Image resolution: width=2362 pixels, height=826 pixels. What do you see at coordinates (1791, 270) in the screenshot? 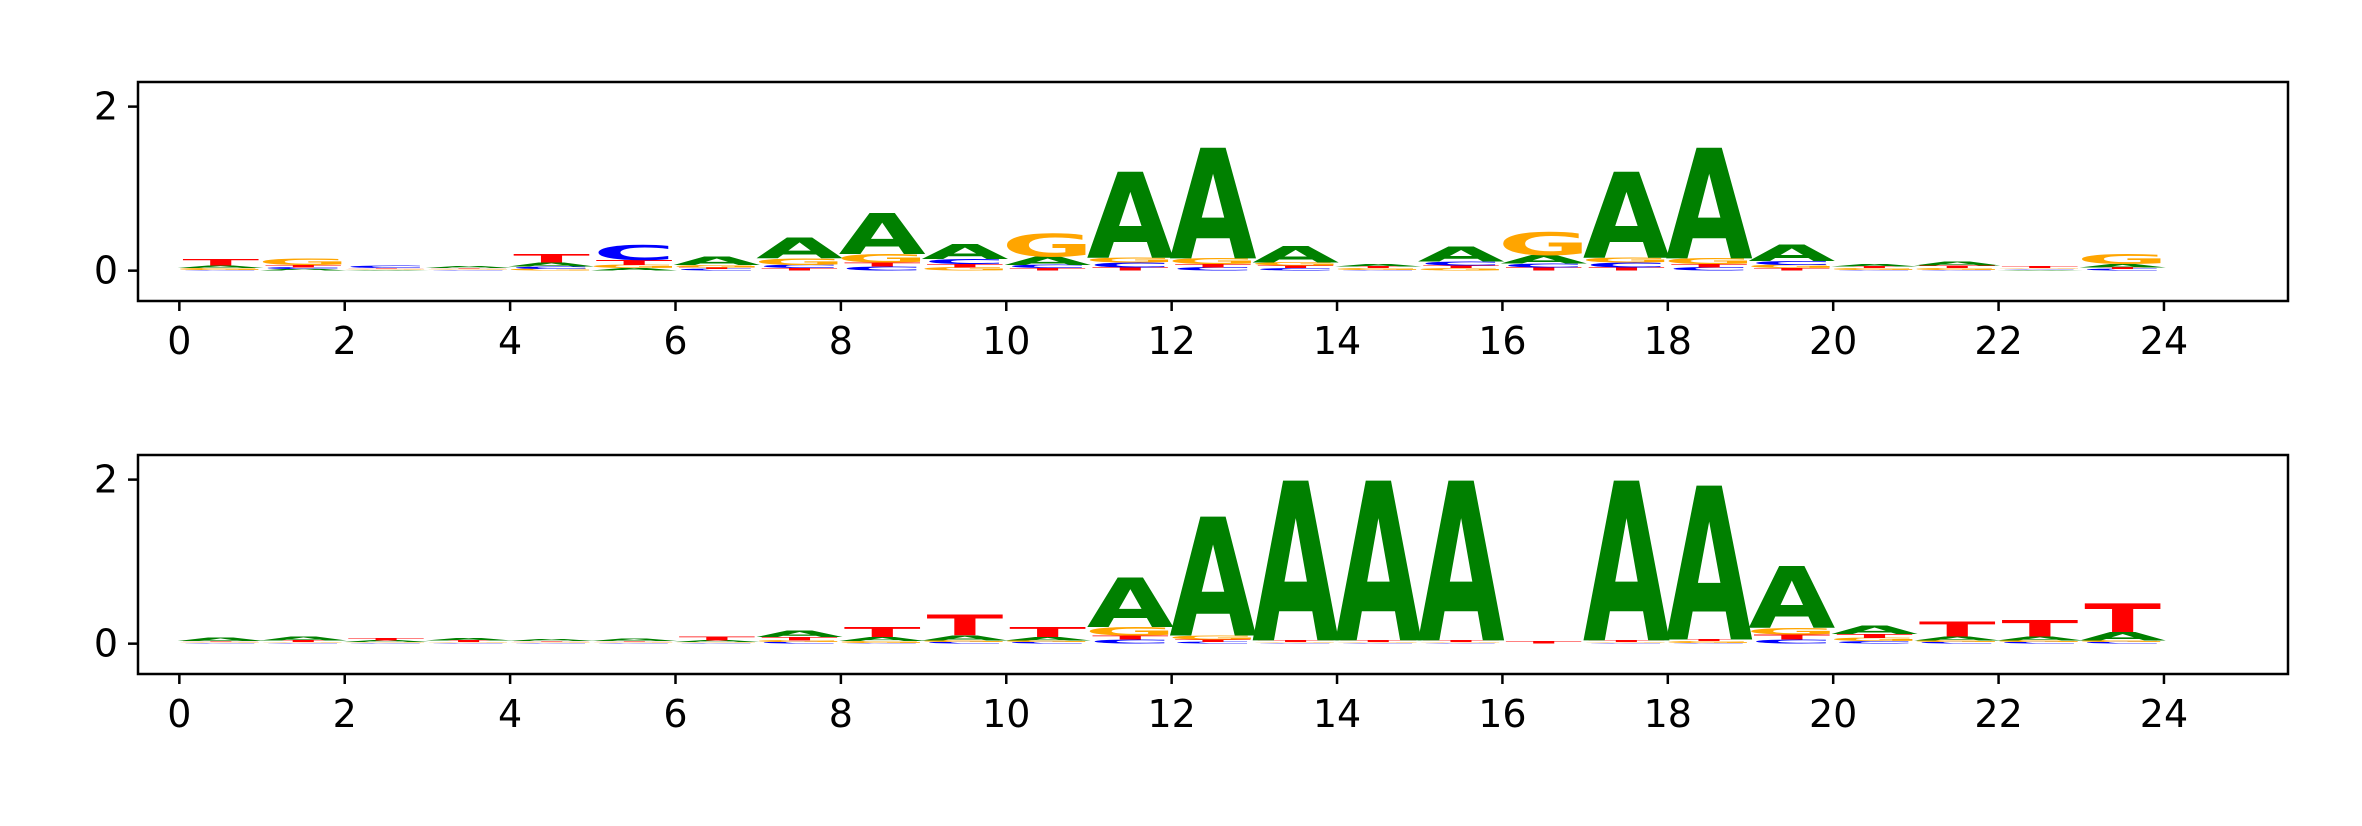
I see `logo-letter-T-pos-19: T` at bounding box center [1791, 270].